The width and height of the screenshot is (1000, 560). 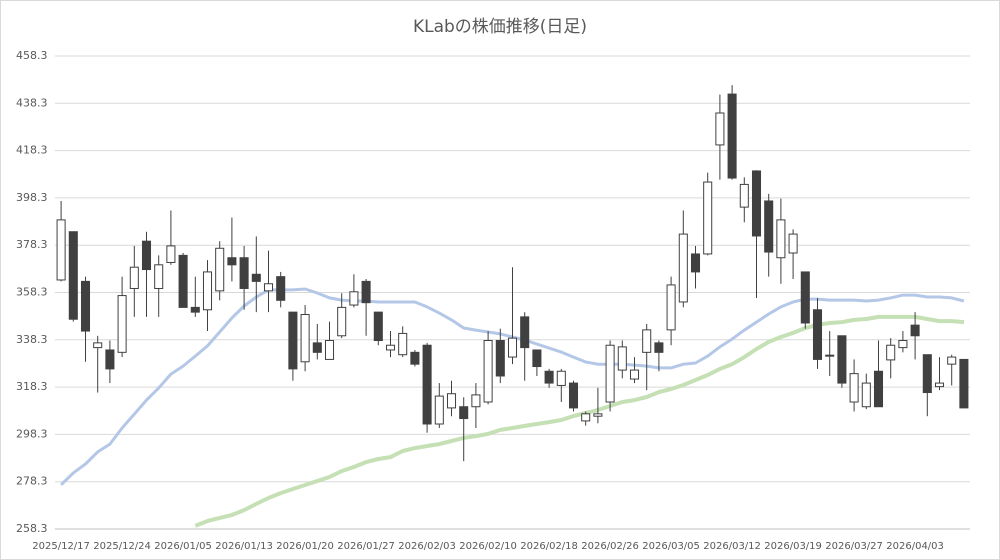 I want to click on y-tick-label: 318.3, so click(x=32, y=386).